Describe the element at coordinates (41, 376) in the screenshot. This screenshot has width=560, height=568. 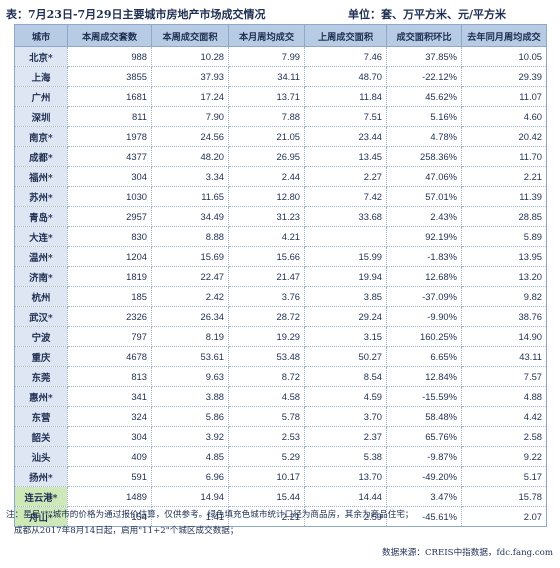
I see `city-cell: 东莞` at that location.